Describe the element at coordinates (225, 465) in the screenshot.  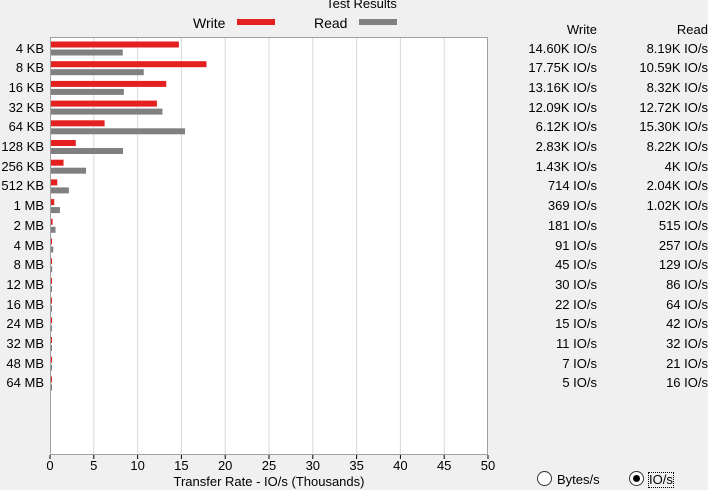
I see `x-tick-label: 20` at that location.